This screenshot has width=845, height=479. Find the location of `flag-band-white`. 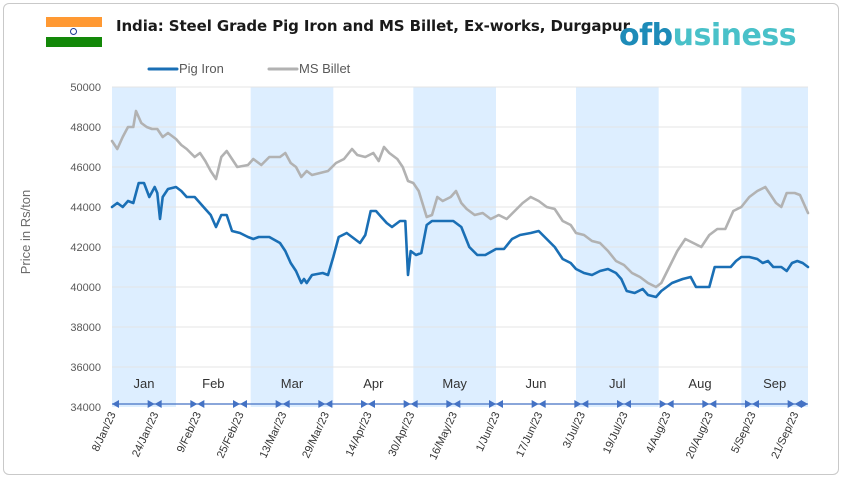

flag-band-white is located at coordinates (74, 32).